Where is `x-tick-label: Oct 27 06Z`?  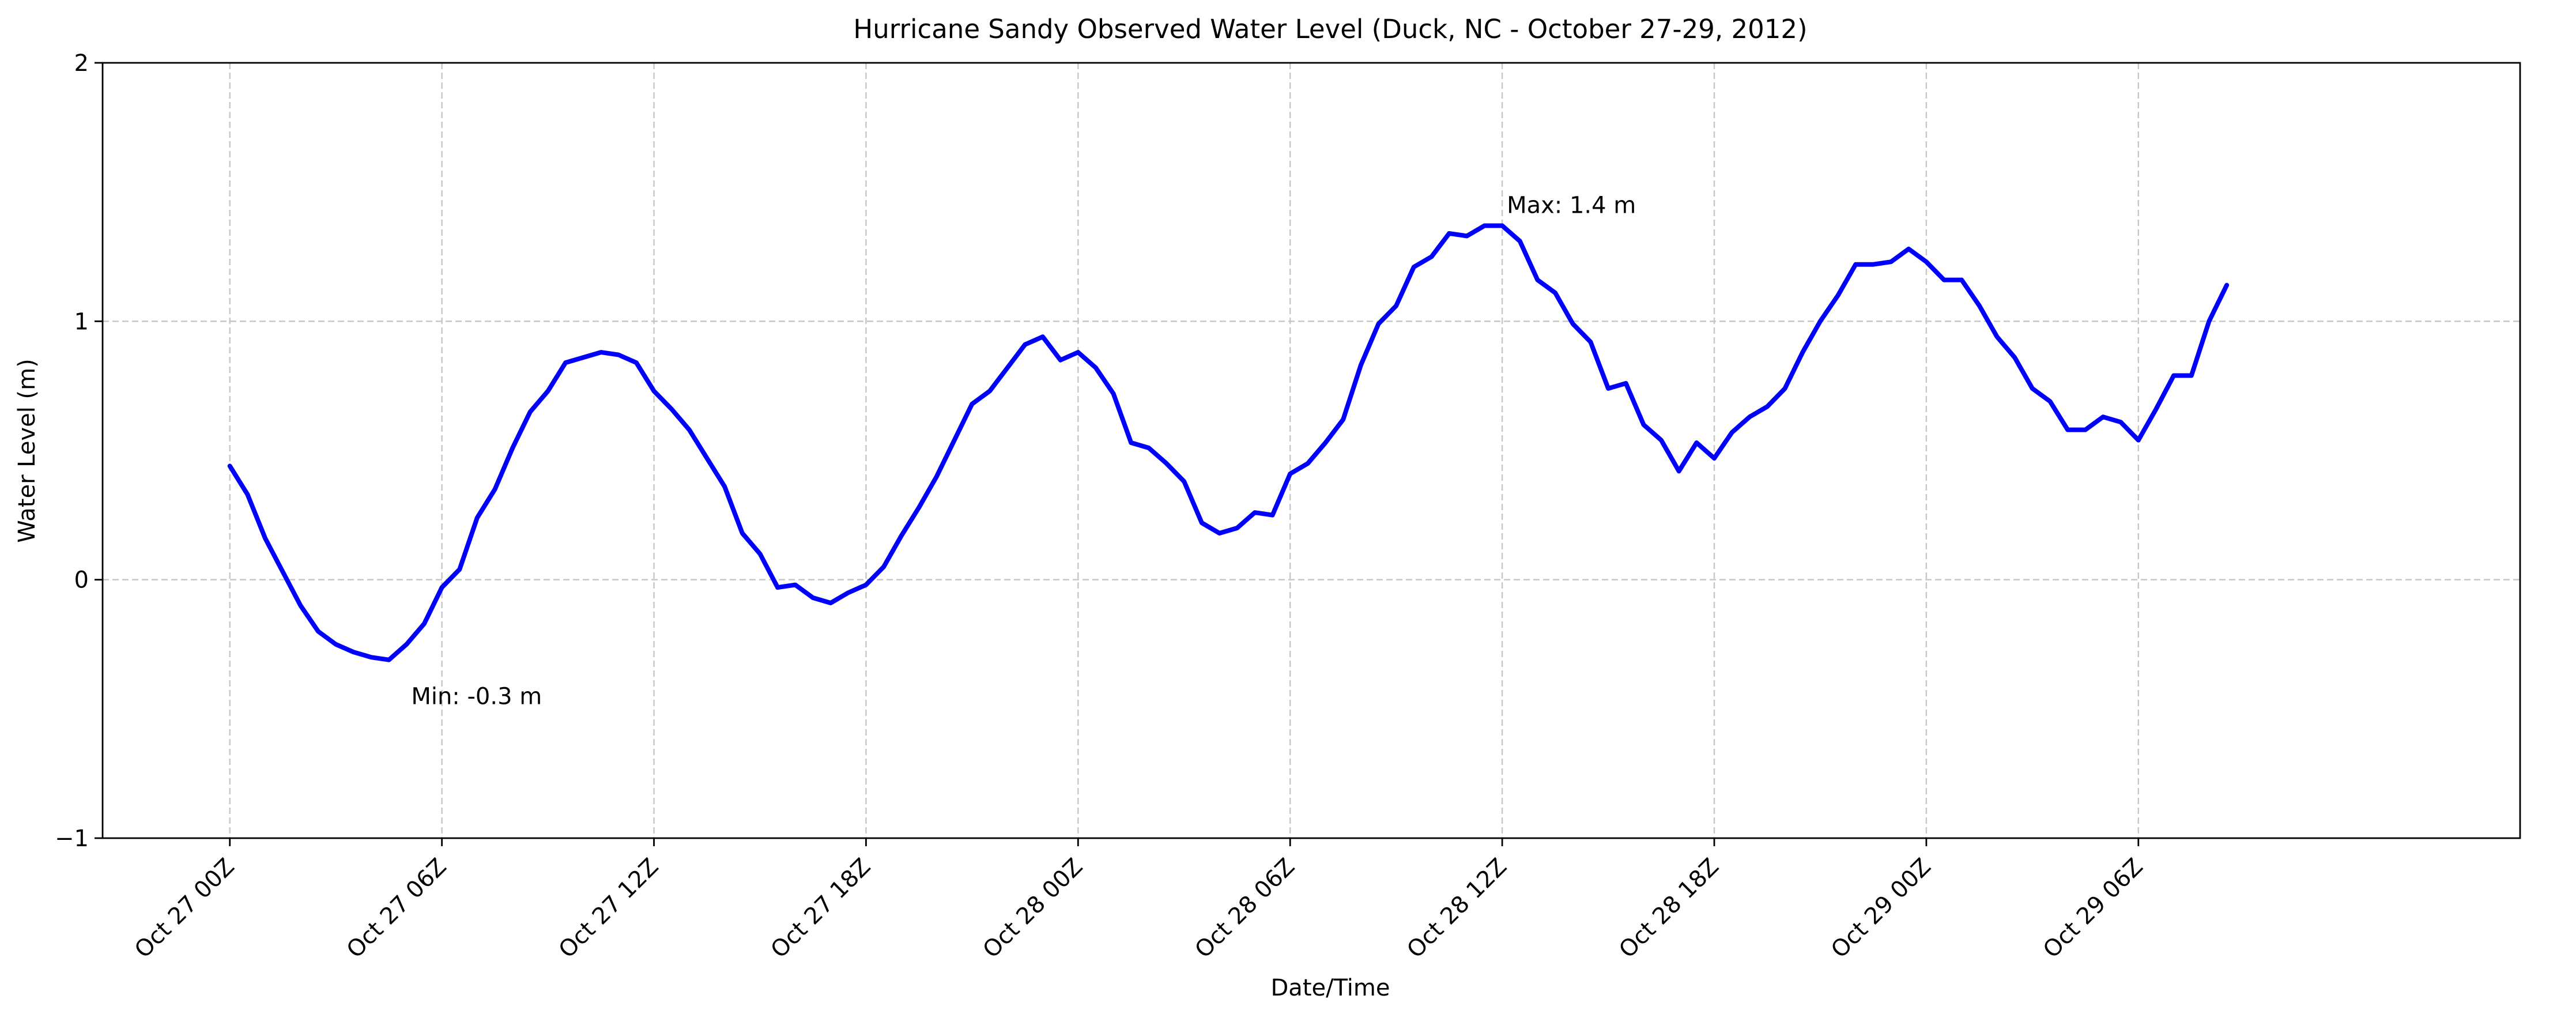
x-tick-label: Oct 27 06Z is located at coordinates (397, 908).